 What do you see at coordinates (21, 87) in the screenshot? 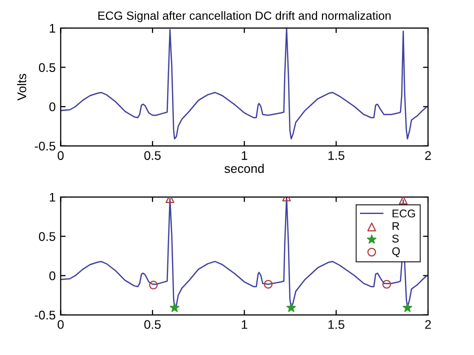
I see `y-axis-title: Volts` at bounding box center [21, 87].